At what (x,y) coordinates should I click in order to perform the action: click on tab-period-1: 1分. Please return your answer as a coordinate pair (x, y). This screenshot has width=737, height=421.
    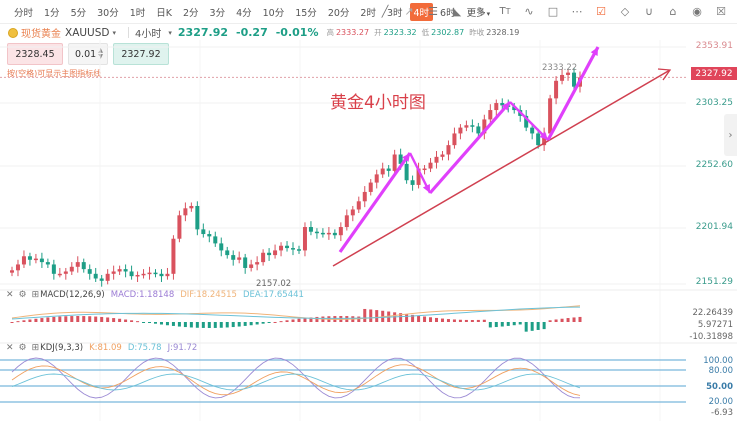
    Looking at the image, I should click on (52, 13).